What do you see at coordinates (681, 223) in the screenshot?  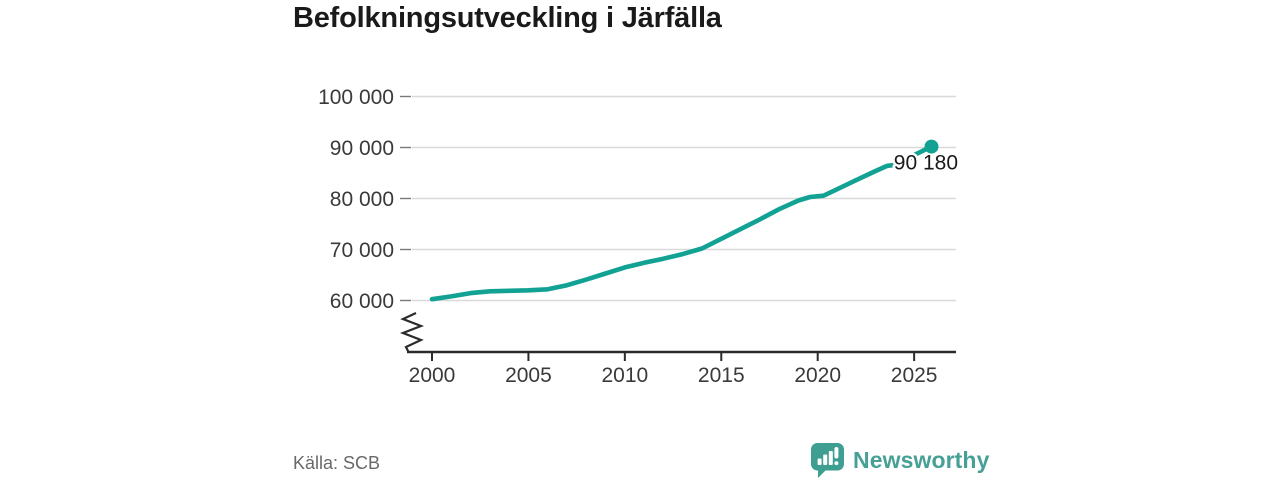 I see `population-line` at bounding box center [681, 223].